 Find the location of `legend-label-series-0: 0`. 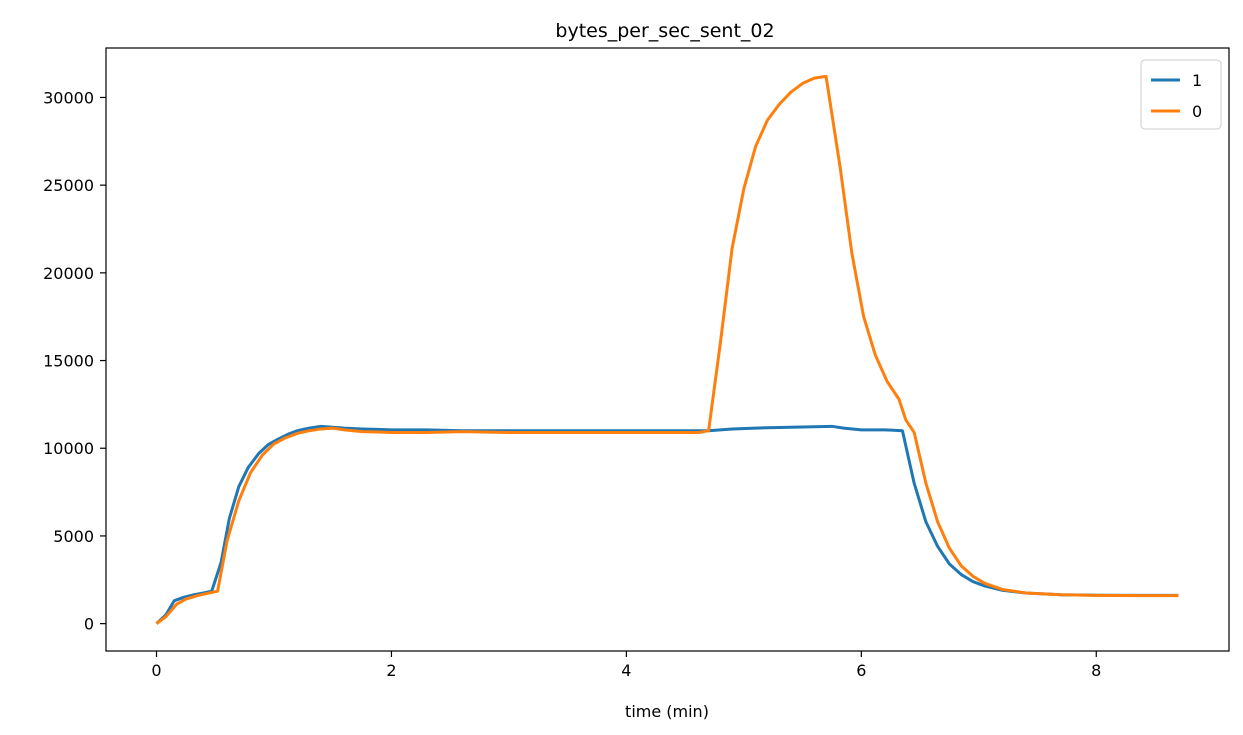

legend-label-series-0: 0 is located at coordinates (1197, 111).